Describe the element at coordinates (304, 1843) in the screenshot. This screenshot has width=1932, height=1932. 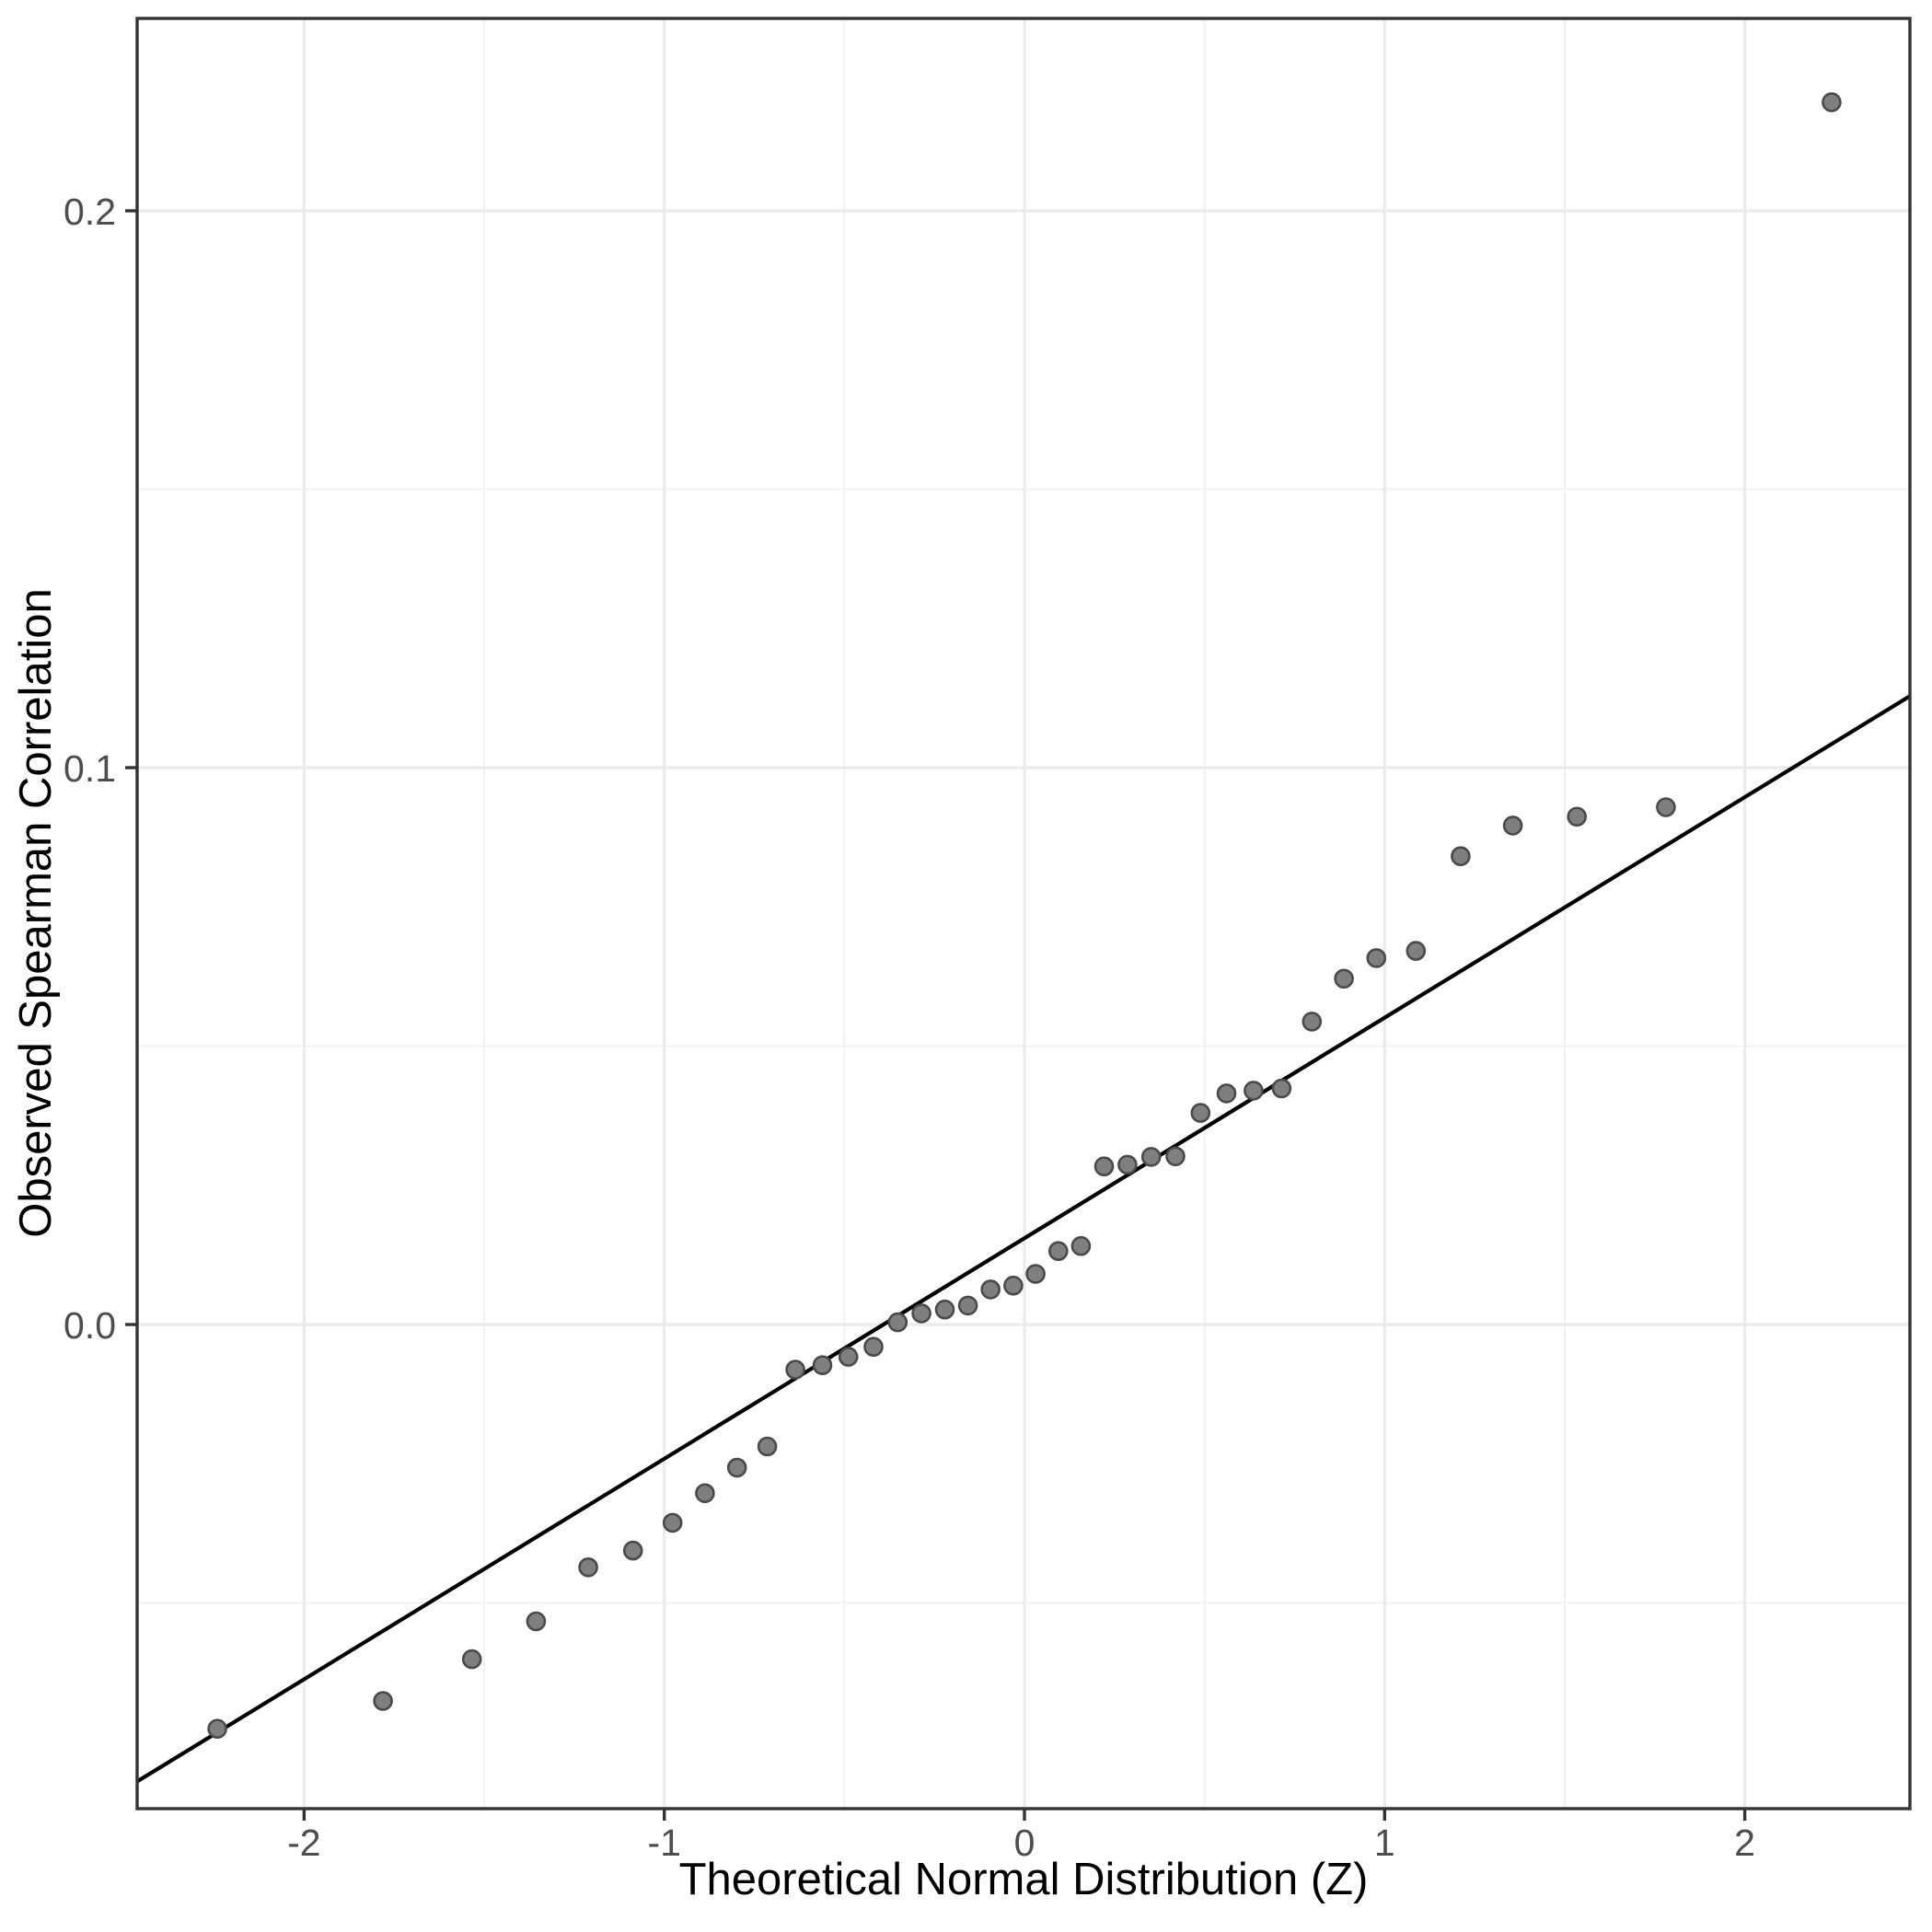
I see `x-tick-label: -2` at that location.